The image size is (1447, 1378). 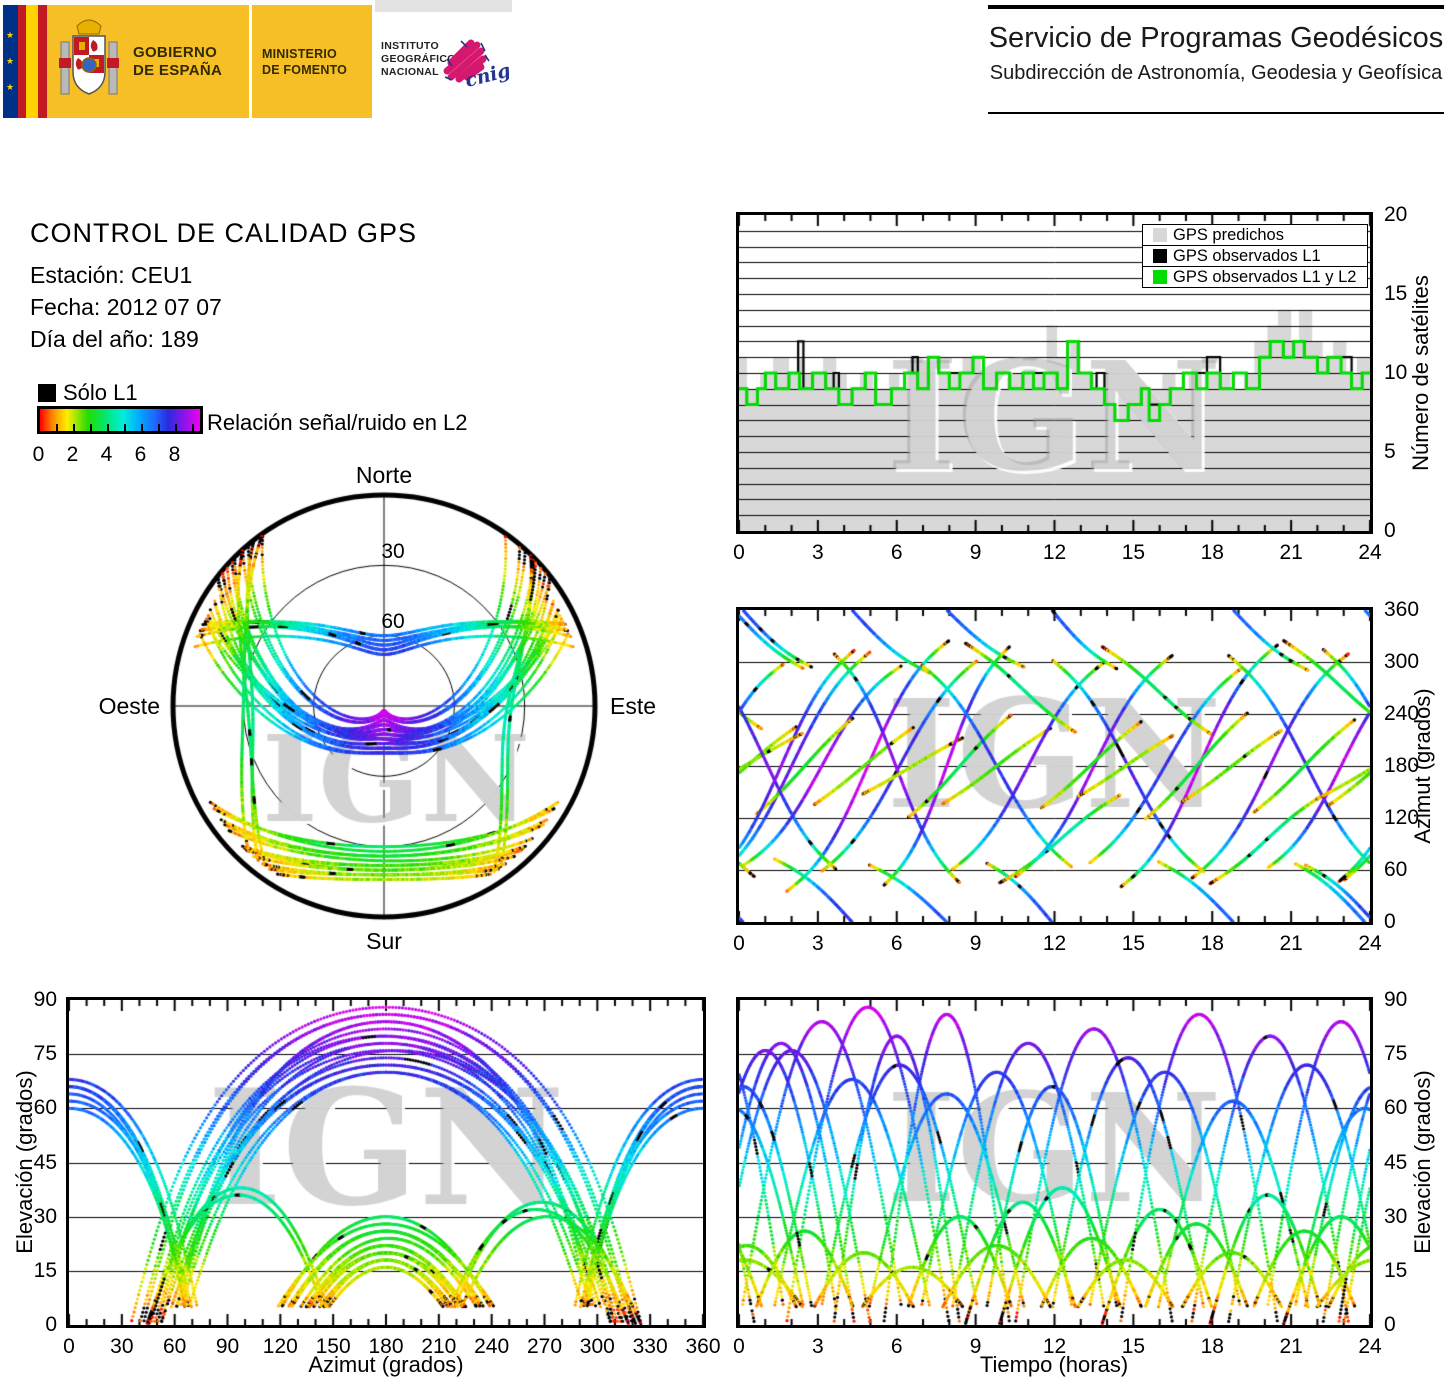 What do you see at coordinates (1291, 1346) in the screenshot?
I see `x-tick-label: 21` at bounding box center [1291, 1346].